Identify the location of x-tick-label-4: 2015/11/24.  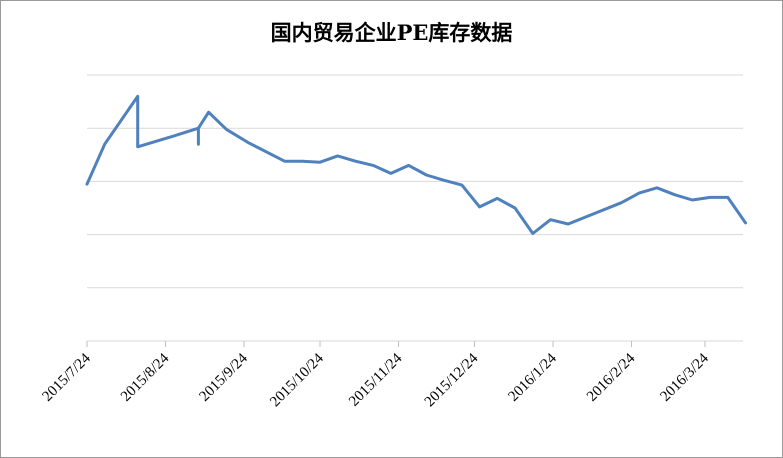
(376, 380).